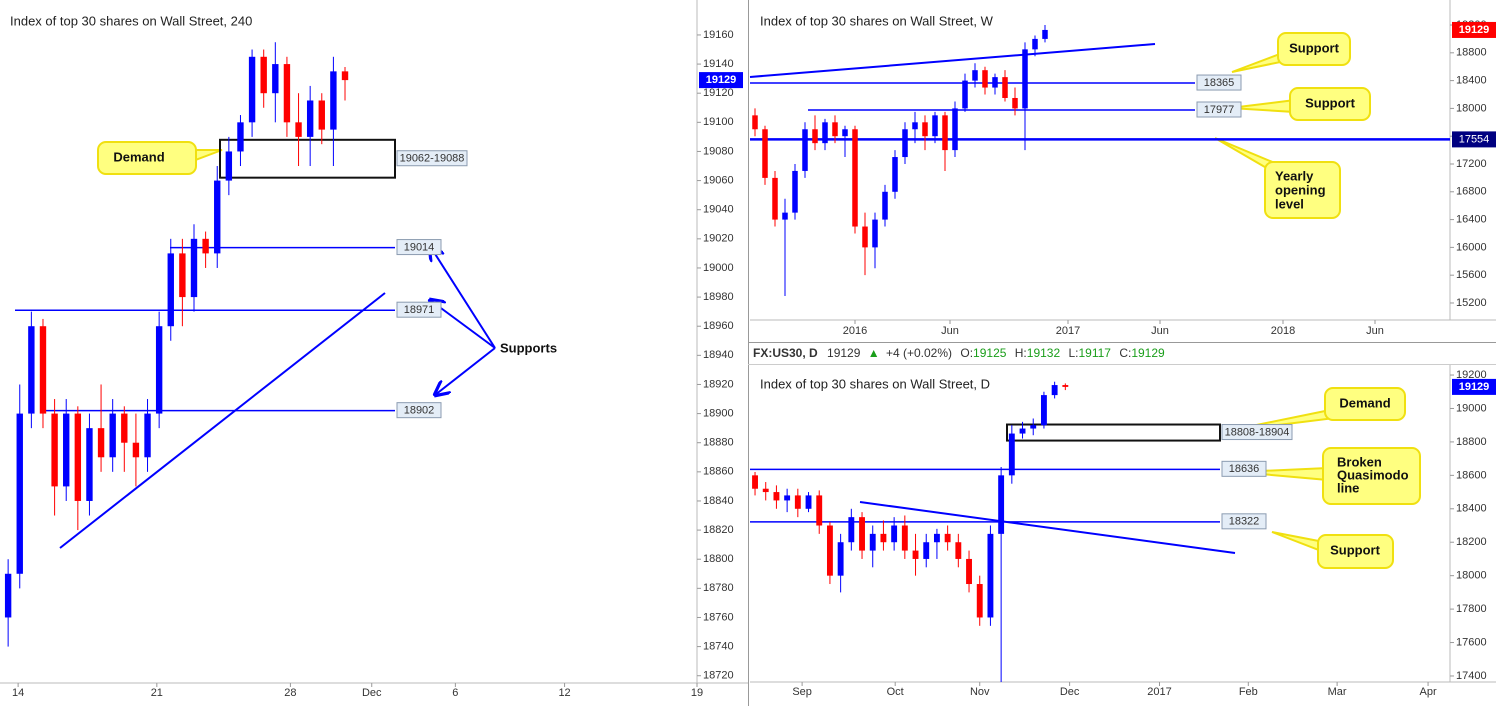  What do you see at coordinates (1257, 432) in the screenshot?
I see `zone-label: 18808-18904` at bounding box center [1257, 432].